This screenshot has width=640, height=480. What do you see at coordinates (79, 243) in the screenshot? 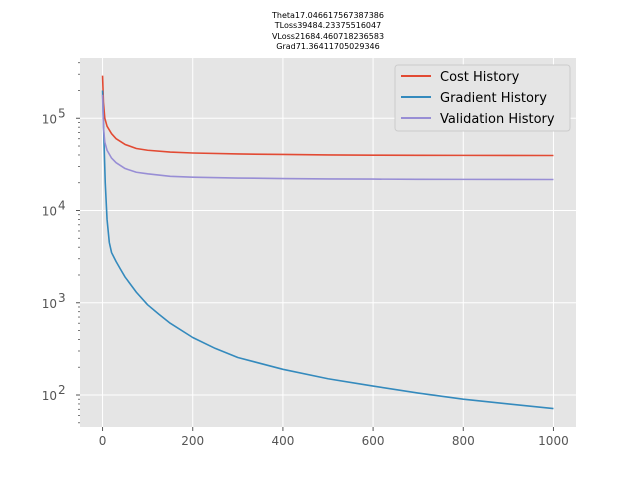
I see `y-minor-ticks` at bounding box center [79, 243].